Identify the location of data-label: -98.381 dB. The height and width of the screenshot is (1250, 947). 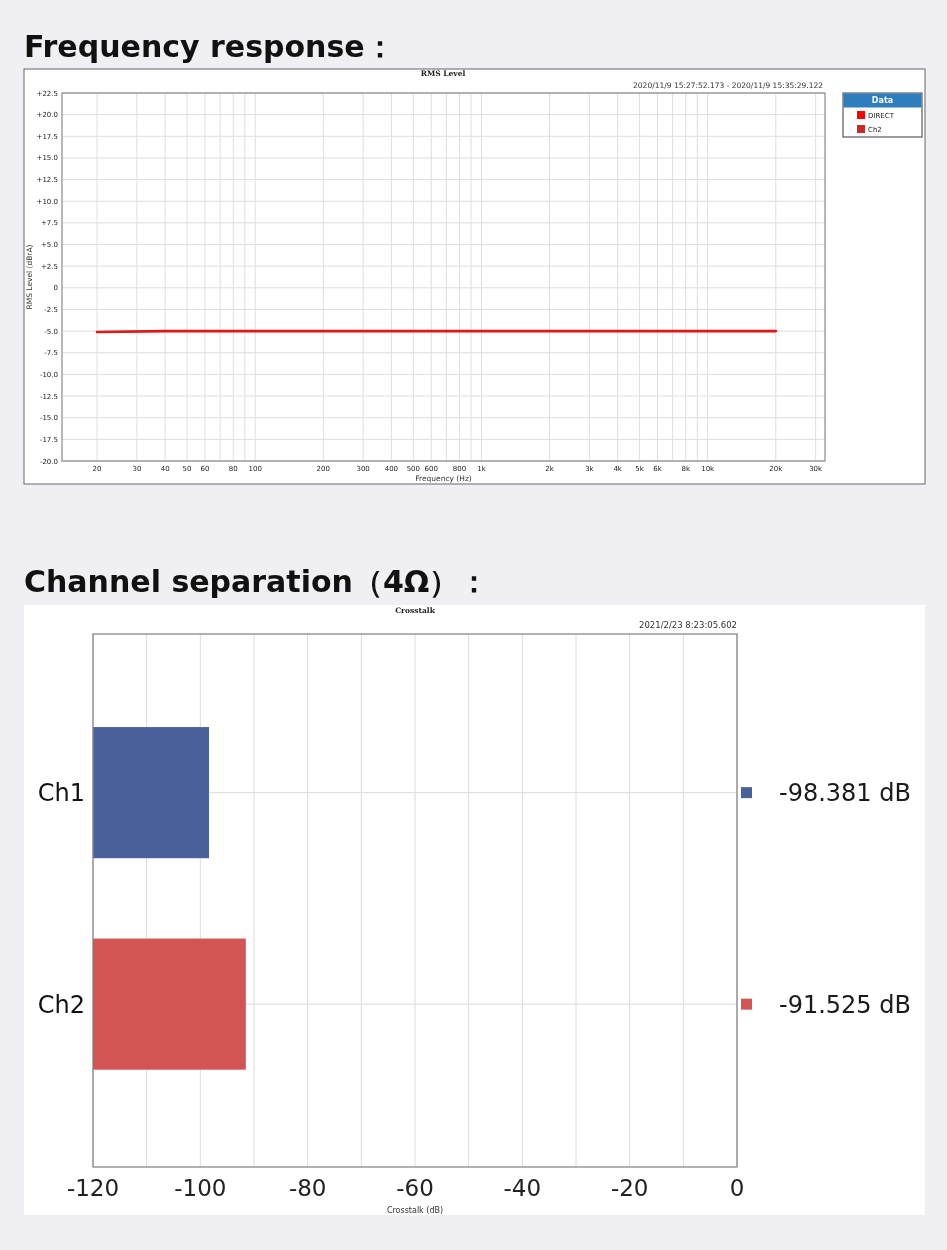
(845, 793).